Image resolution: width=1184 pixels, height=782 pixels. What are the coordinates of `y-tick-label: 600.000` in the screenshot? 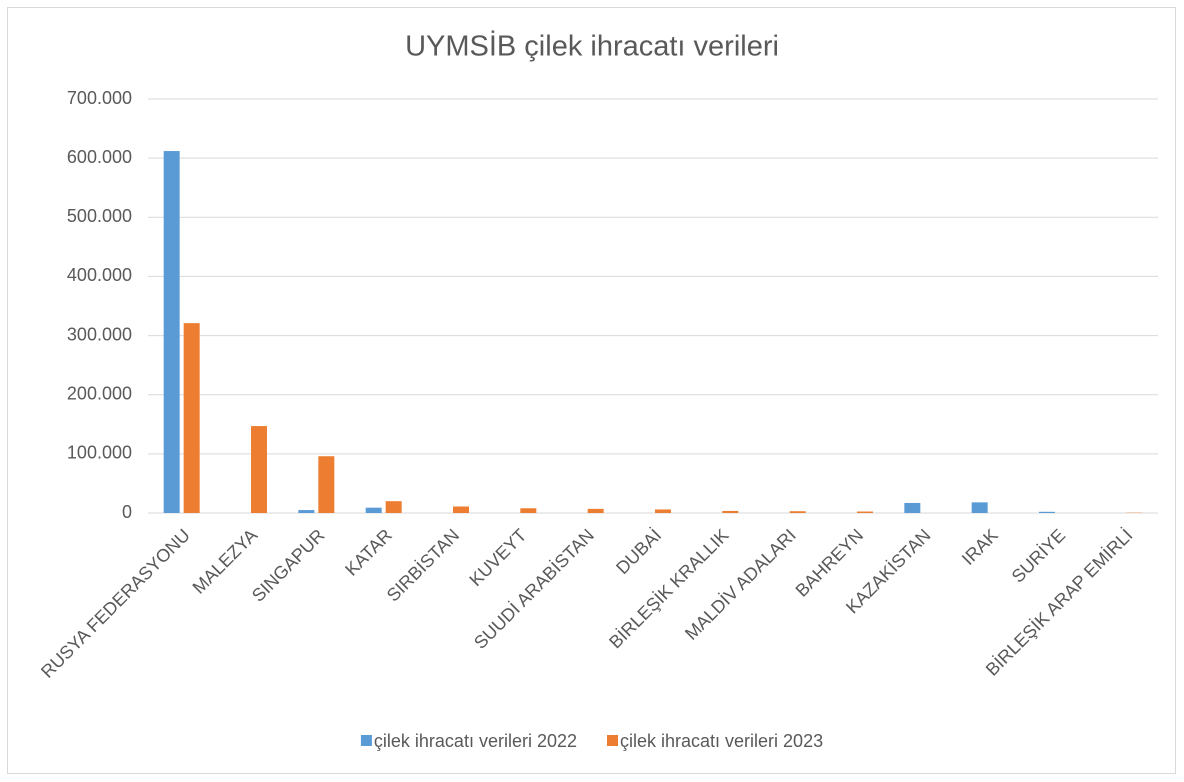 It's located at (99, 157).